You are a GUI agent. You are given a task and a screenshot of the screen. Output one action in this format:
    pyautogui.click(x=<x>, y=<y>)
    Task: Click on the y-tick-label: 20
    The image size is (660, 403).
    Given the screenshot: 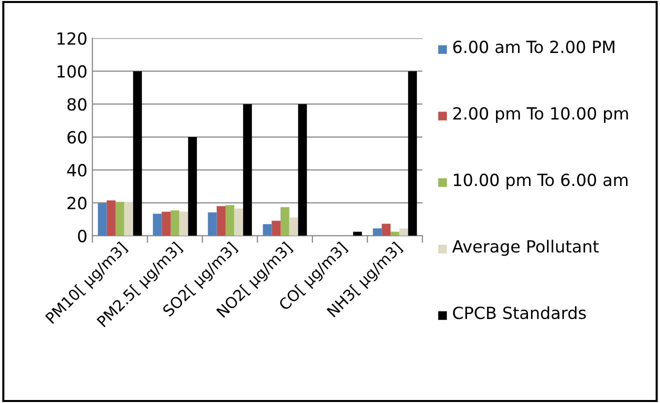 What is the action you would take?
    pyautogui.click(x=77, y=203)
    